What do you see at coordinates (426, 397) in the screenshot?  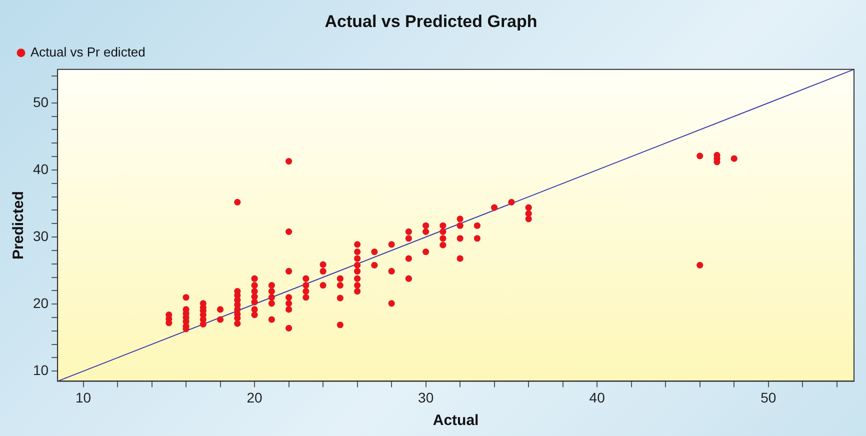 I see `x-tick-label: 30` at bounding box center [426, 397].